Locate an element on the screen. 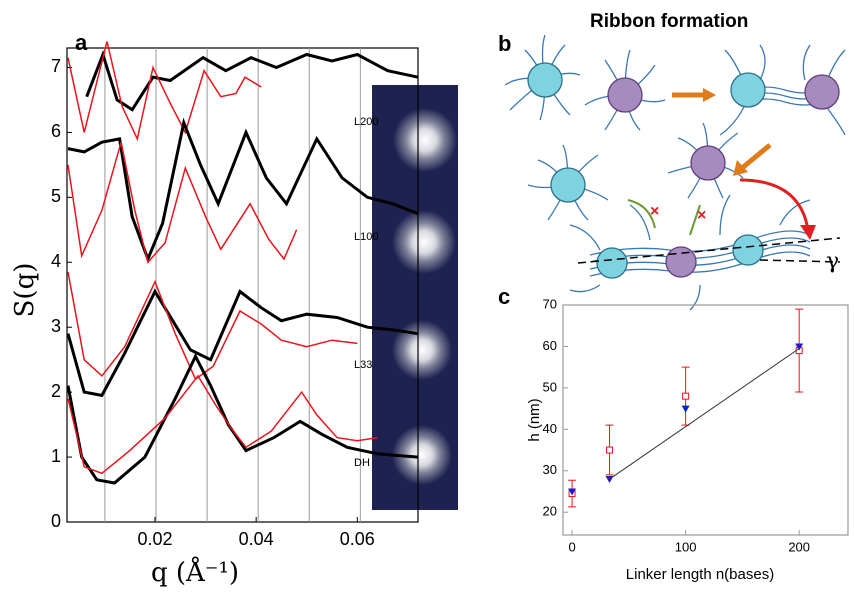 Image resolution: width=854 pixels, height=596 pixels. x-axis-label: Linker length n(bases) is located at coordinates (700, 574).